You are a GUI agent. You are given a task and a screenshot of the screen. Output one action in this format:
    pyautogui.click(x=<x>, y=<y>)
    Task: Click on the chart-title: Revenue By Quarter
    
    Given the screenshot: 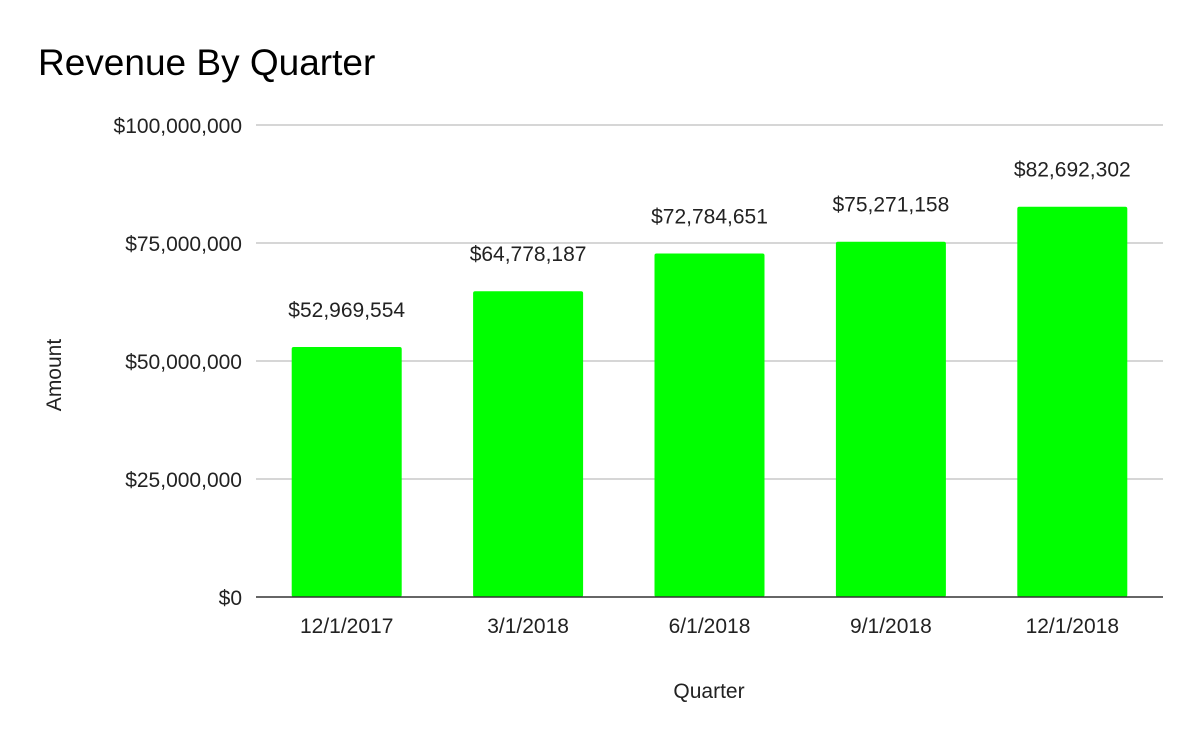 What is the action you would take?
    pyautogui.click(x=206, y=62)
    